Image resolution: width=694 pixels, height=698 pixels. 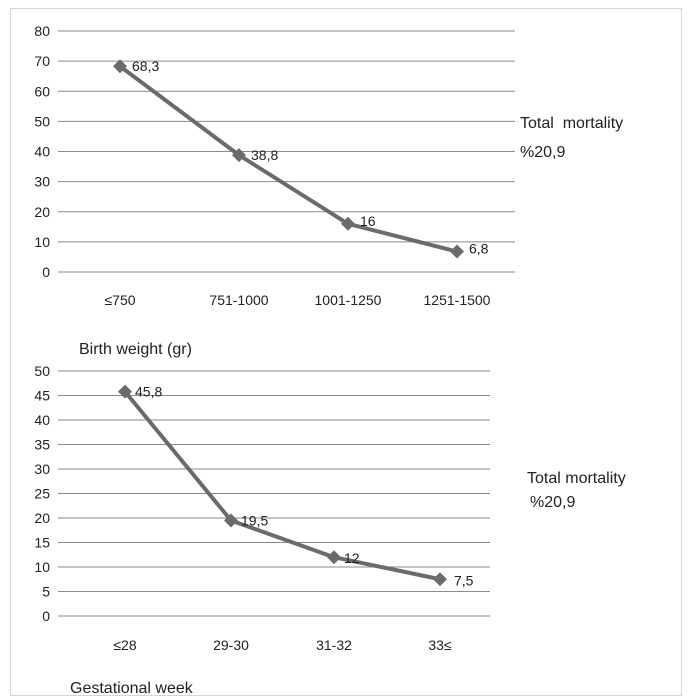 I want to click on gestational-week-total-mortality-value: %20,9, so click(x=552, y=502).